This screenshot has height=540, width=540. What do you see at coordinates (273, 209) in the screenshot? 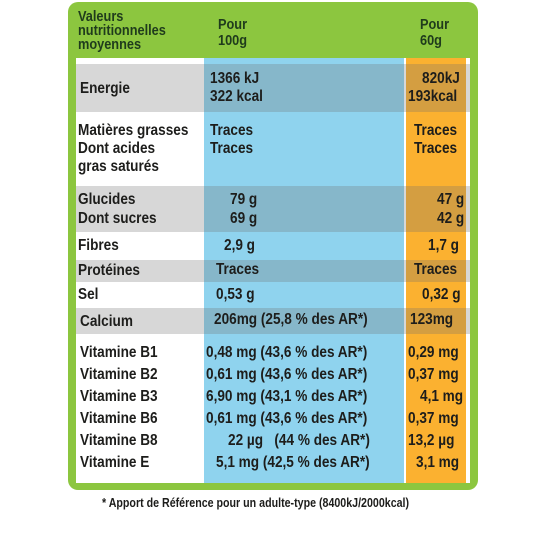
I see `row-stripe-glucides` at bounding box center [273, 209].